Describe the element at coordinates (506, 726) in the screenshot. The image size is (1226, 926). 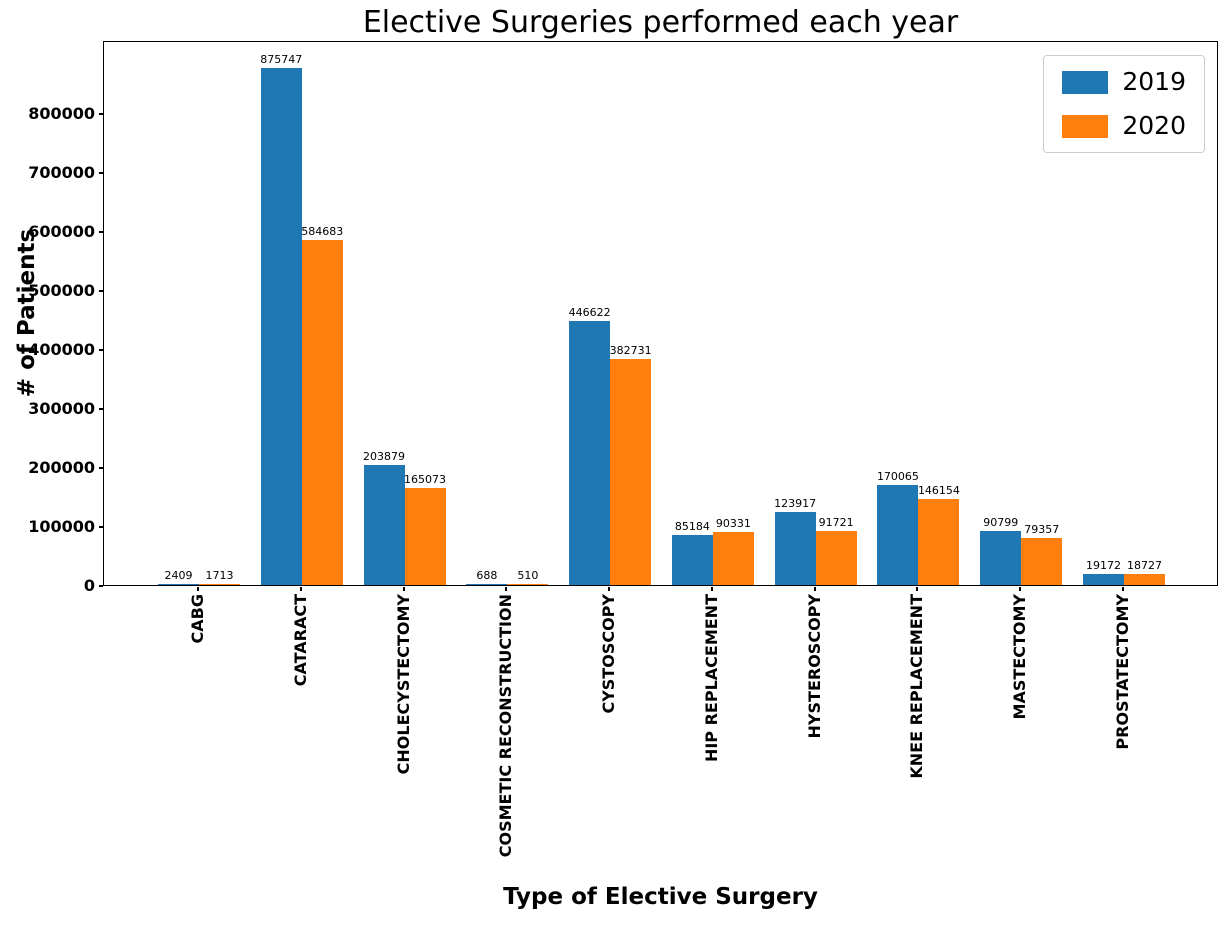
I see `x-axis-tick-label: COSMETIC RECONSTRUCTION` at that location.